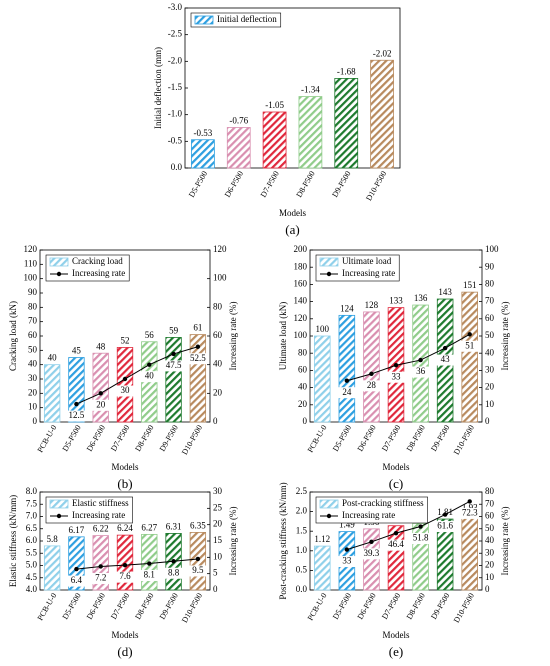 This screenshot has width=550, height=666. What do you see at coordinates (175, 140) in the screenshot?
I see `y-tick-label: -0.5` at bounding box center [175, 140].